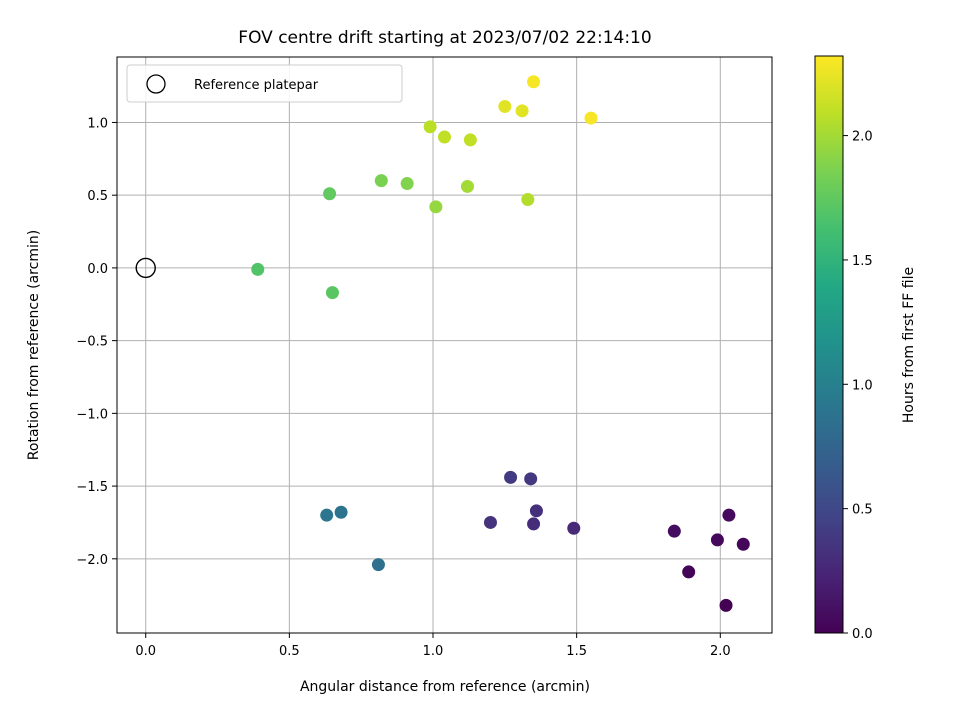 Image resolution: width=960 pixels, height=720 pixels. I want to click on y-tick-label: −0.5, so click(92, 342).